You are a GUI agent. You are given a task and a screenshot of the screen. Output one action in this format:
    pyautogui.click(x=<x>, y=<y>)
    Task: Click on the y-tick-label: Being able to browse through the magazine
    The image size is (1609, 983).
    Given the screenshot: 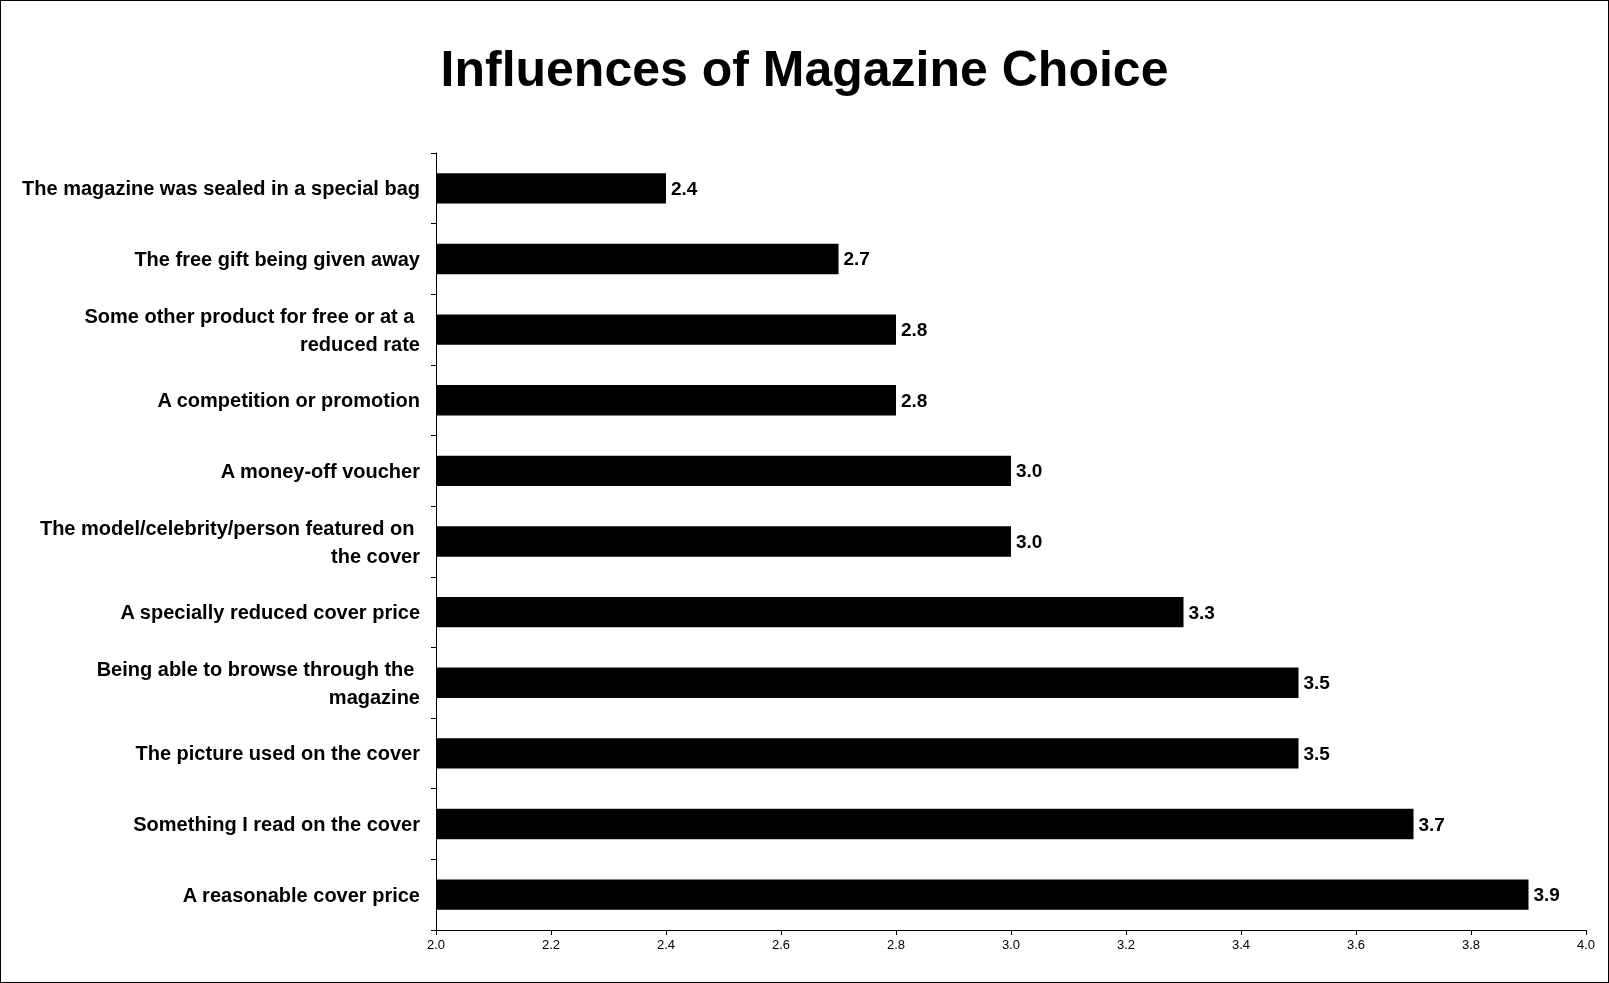 What is the action you would take?
    pyautogui.click(x=258, y=682)
    